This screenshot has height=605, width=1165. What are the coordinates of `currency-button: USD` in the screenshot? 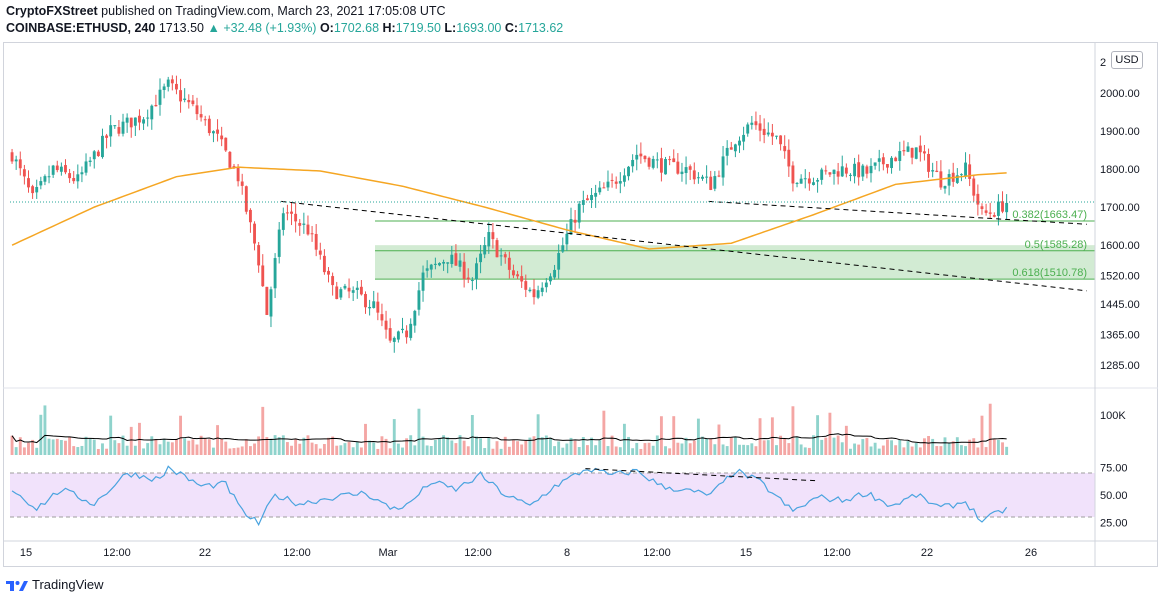 It's located at (1127, 60).